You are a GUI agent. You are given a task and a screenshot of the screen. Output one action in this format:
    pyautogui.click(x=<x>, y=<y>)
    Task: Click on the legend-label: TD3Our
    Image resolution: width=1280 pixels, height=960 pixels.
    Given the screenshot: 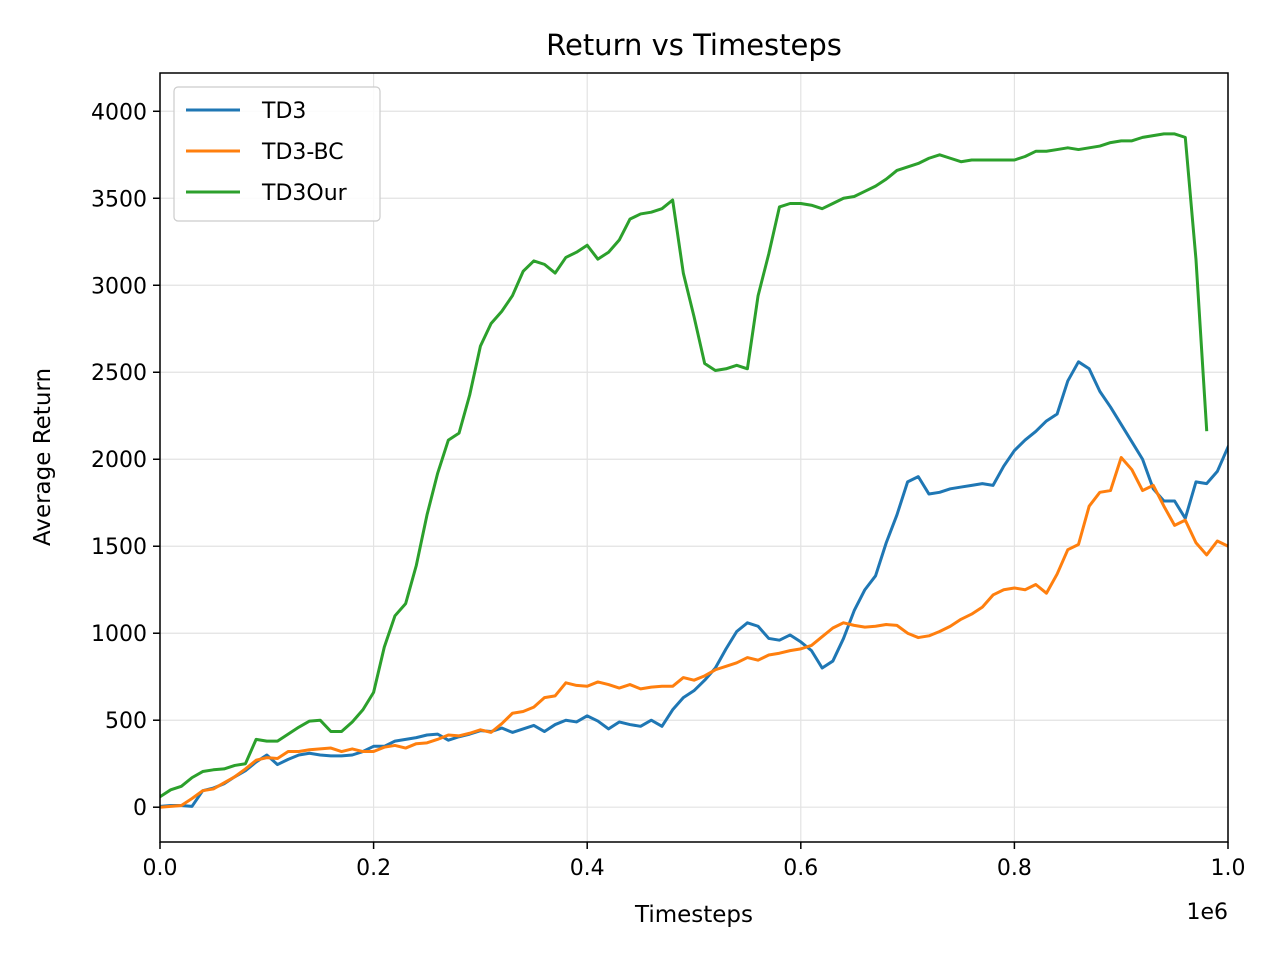 What is the action you would take?
    pyautogui.click(x=304, y=193)
    